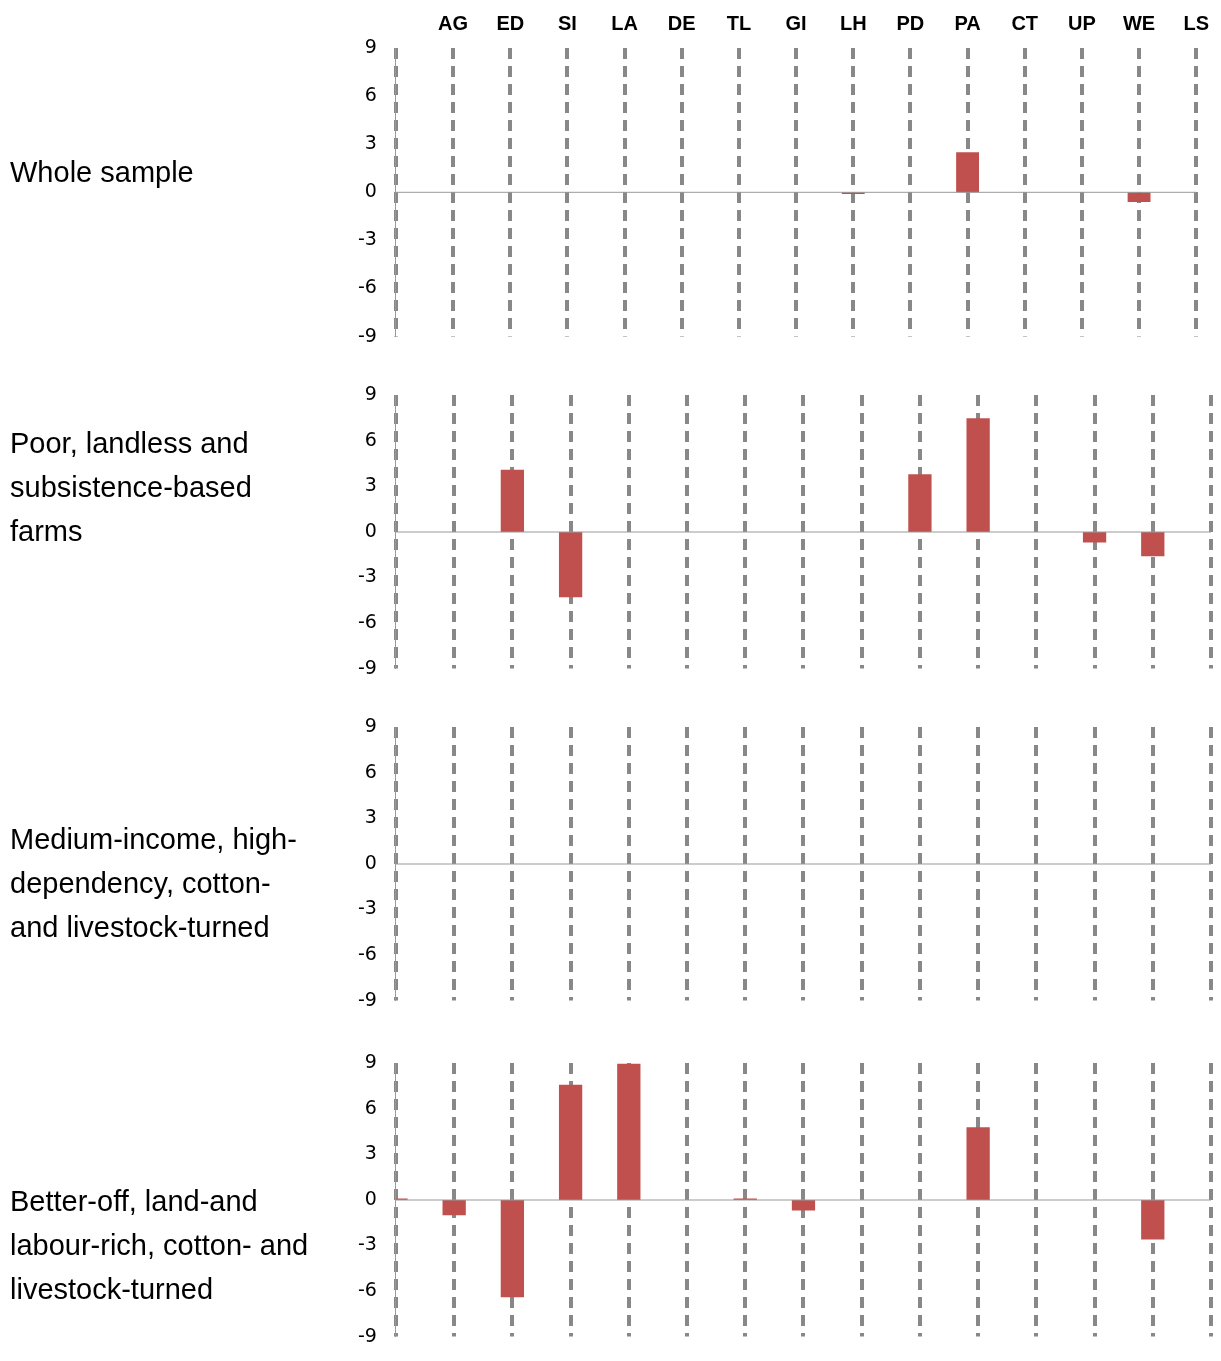 The height and width of the screenshot is (1361, 1221). I want to click on x-tick-label: UP, so click(1082, 22).